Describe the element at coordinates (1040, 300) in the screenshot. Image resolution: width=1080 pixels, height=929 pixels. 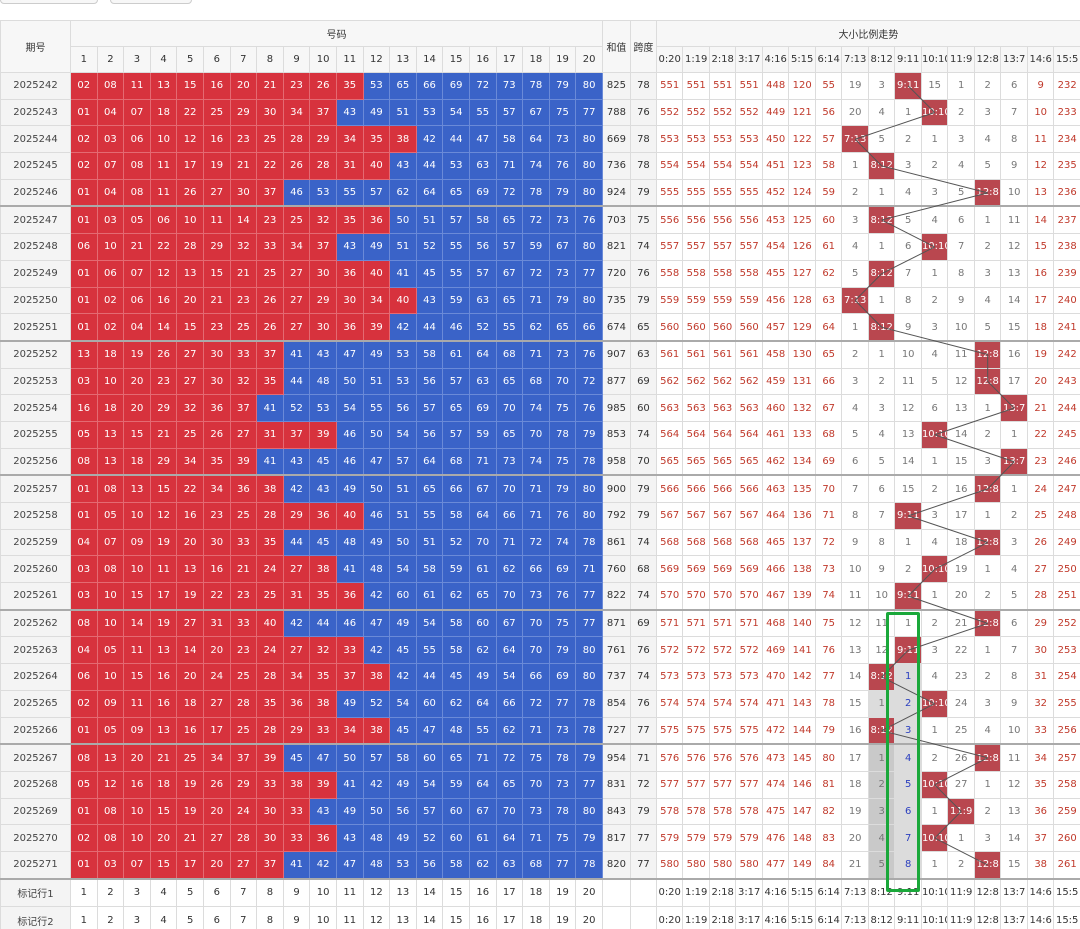
I see `omission-cell: 17` at that location.